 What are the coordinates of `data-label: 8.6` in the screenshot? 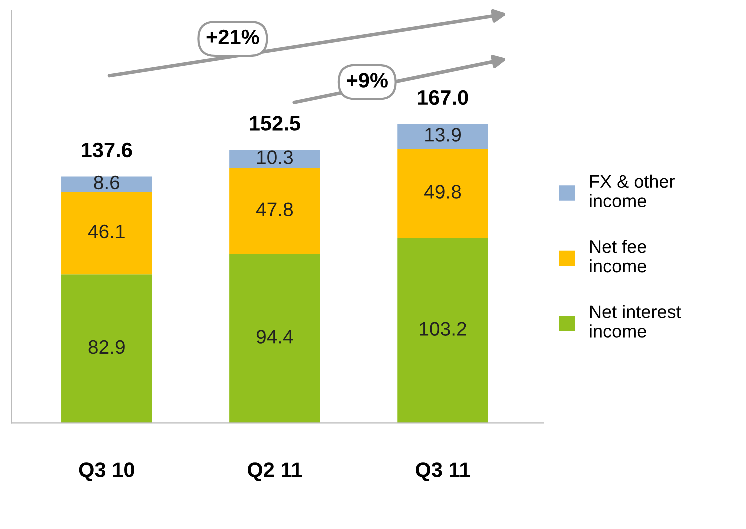 It's located at (107, 183).